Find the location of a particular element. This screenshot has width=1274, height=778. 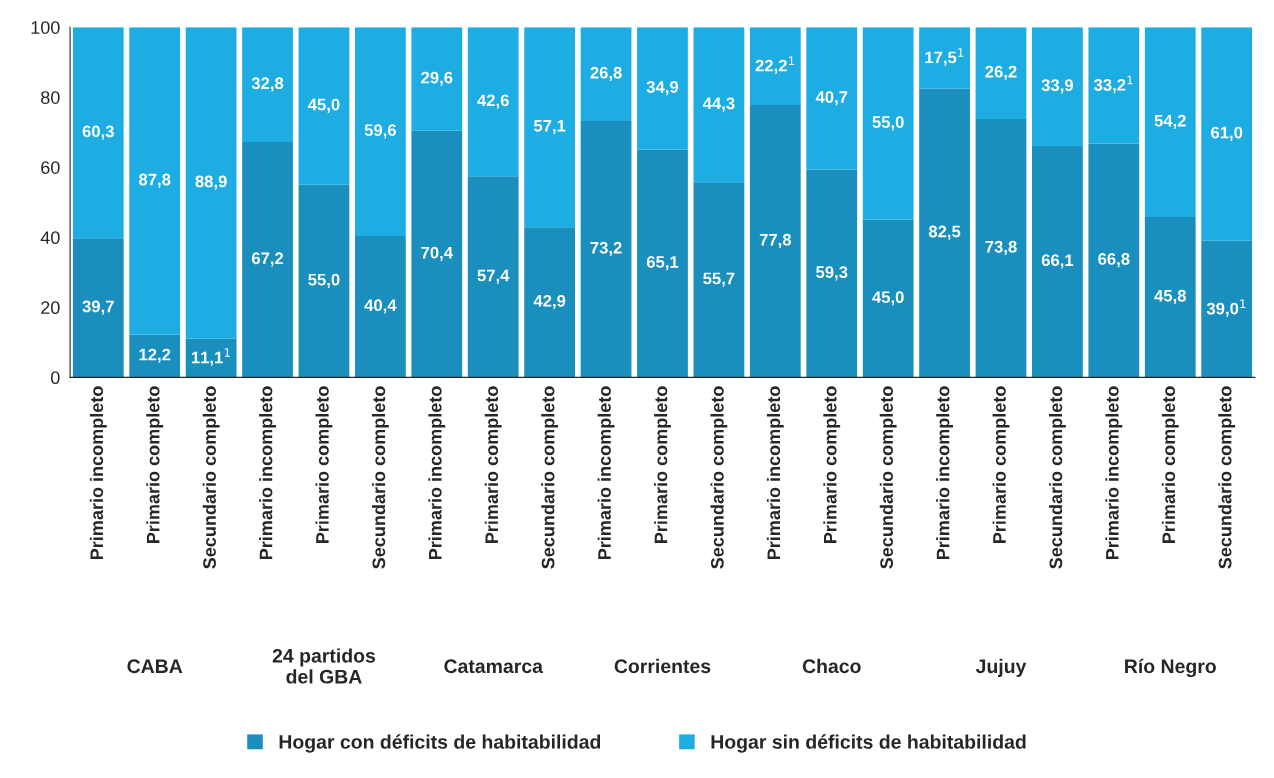

text: Río Negro is located at coordinates (1170, 668).